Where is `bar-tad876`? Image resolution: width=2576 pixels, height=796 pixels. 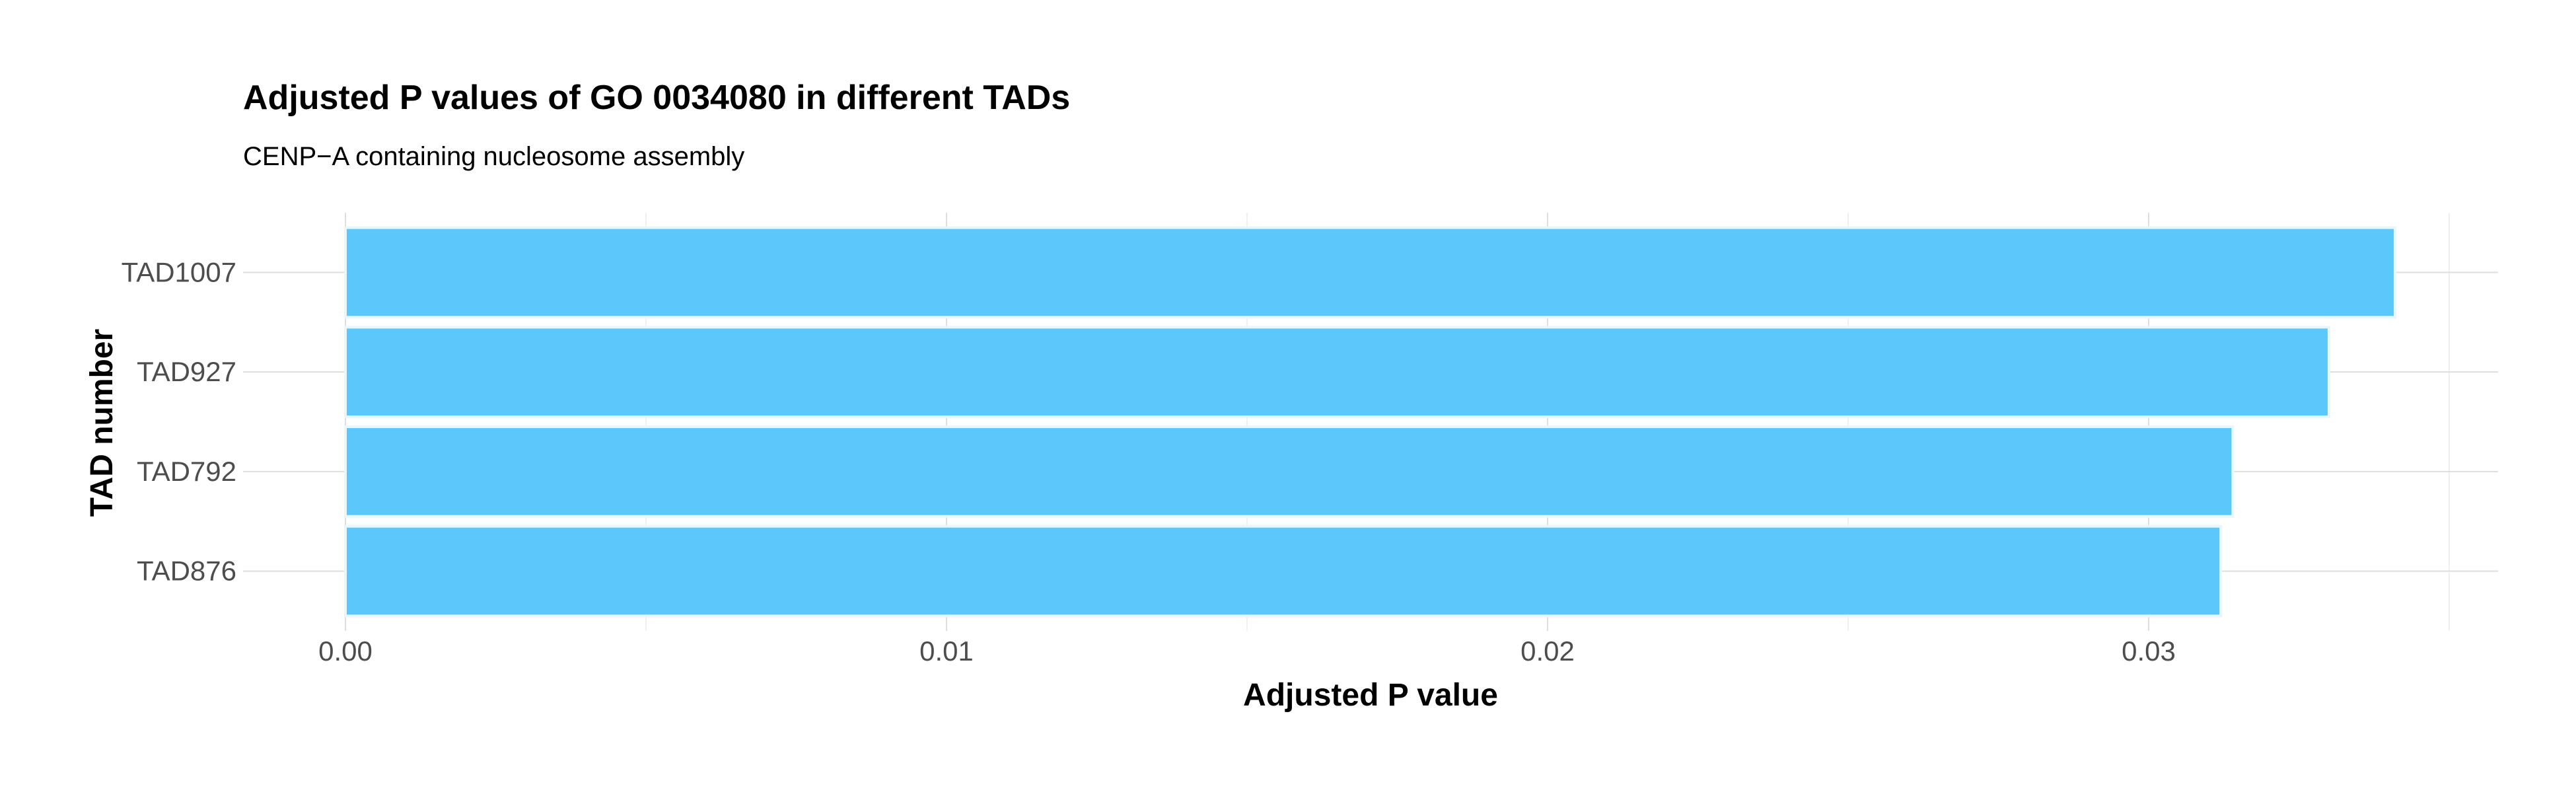 bar-tad876 is located at coordinates (1284, 571).